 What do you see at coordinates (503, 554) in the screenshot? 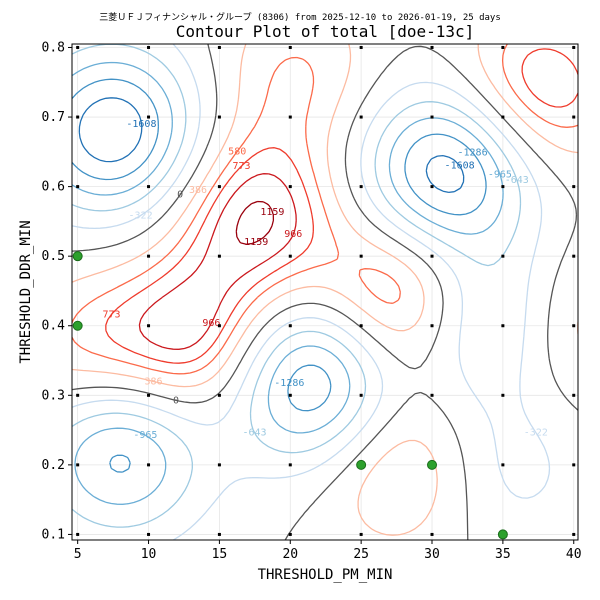
I see `x-tick-label-6: 35` at bounding box center [503, 554].